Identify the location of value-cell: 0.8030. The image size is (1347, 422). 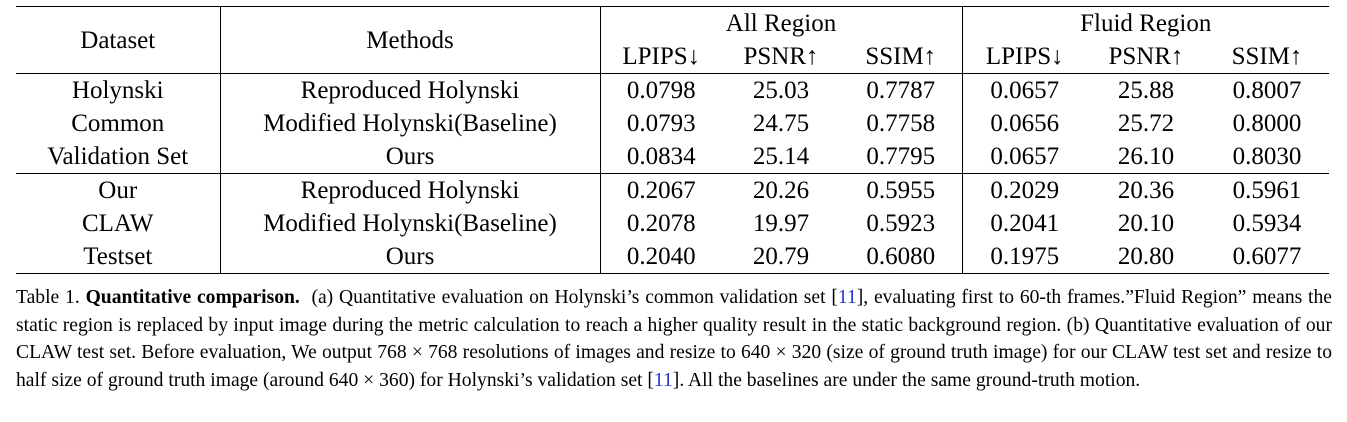
(1267, 156).